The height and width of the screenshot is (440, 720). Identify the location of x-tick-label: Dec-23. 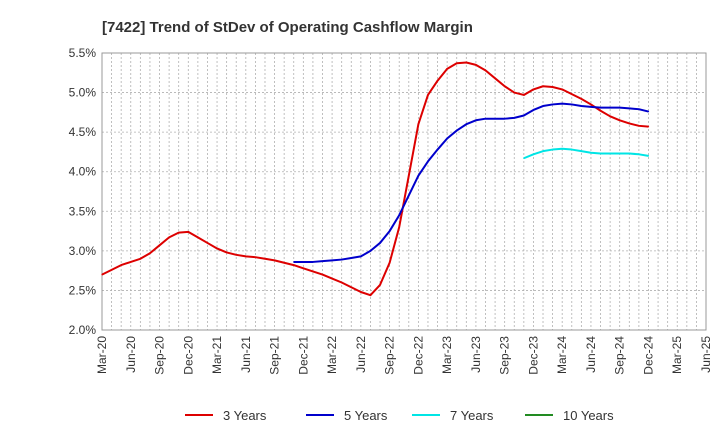
(533, 355).